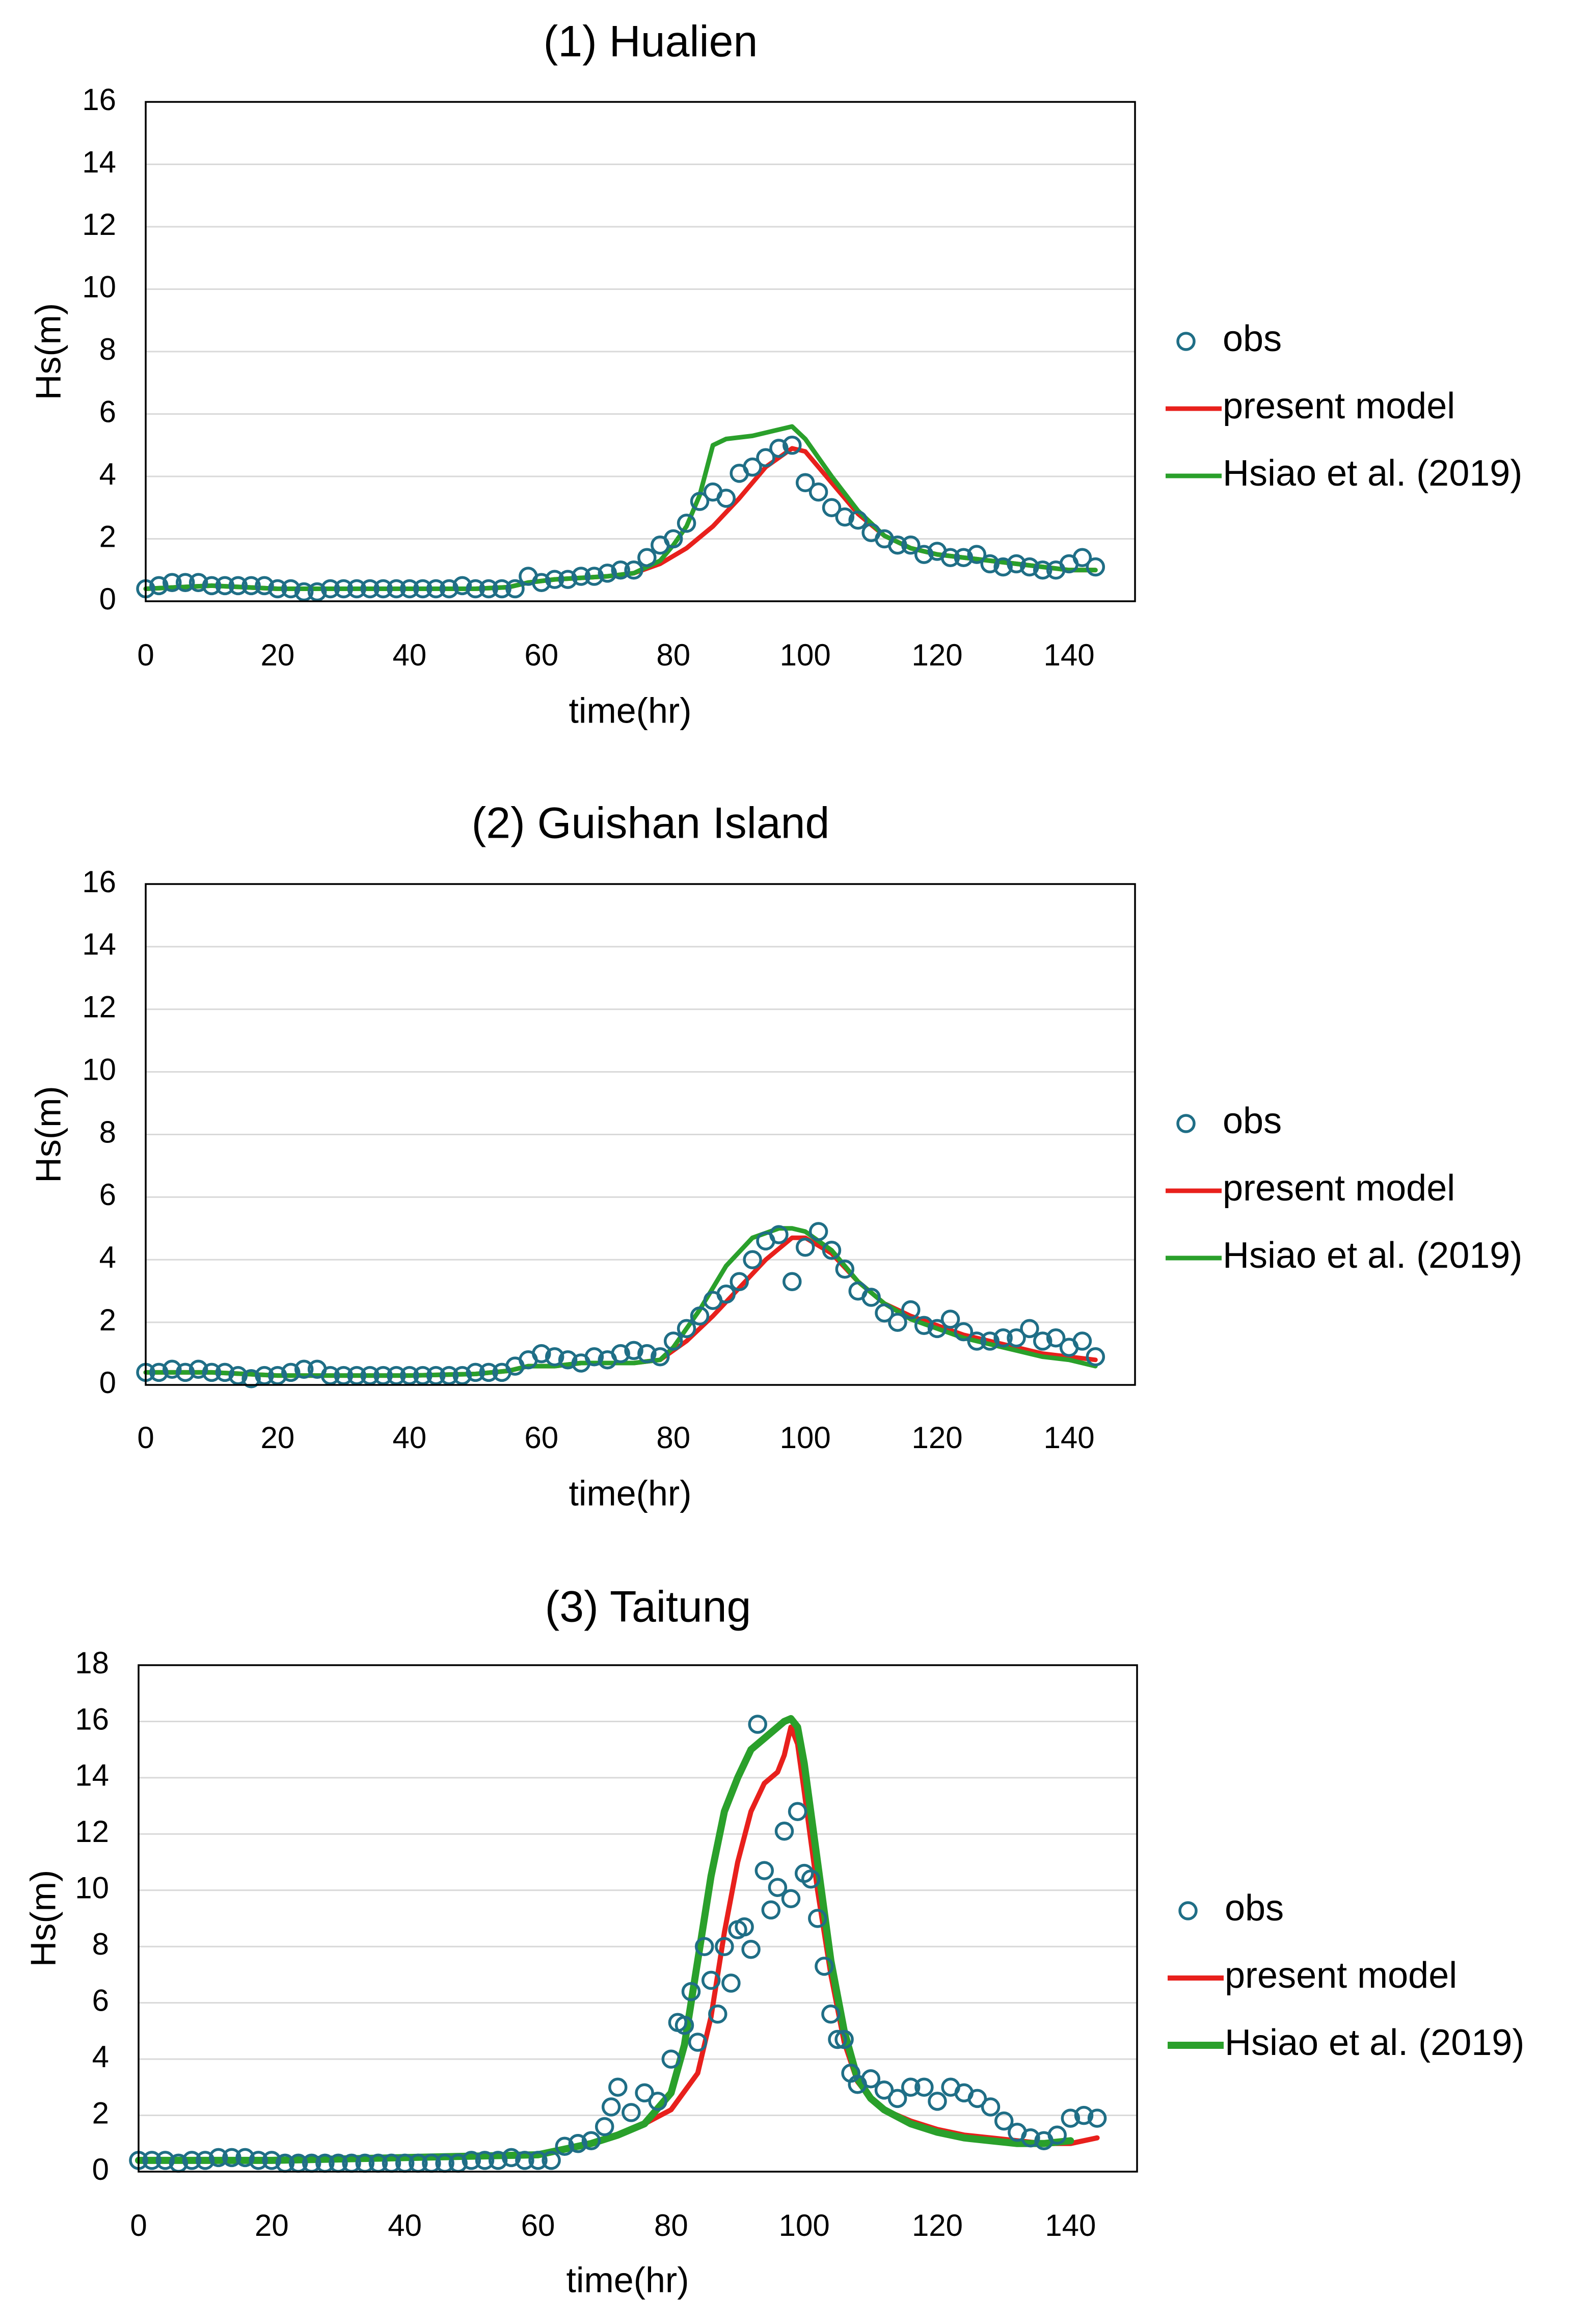 The image size is (1592, 2324). Describe the element at coordinates (1339, 406) in the screenshot. I see `legend-label-present-model: present model` at that location.